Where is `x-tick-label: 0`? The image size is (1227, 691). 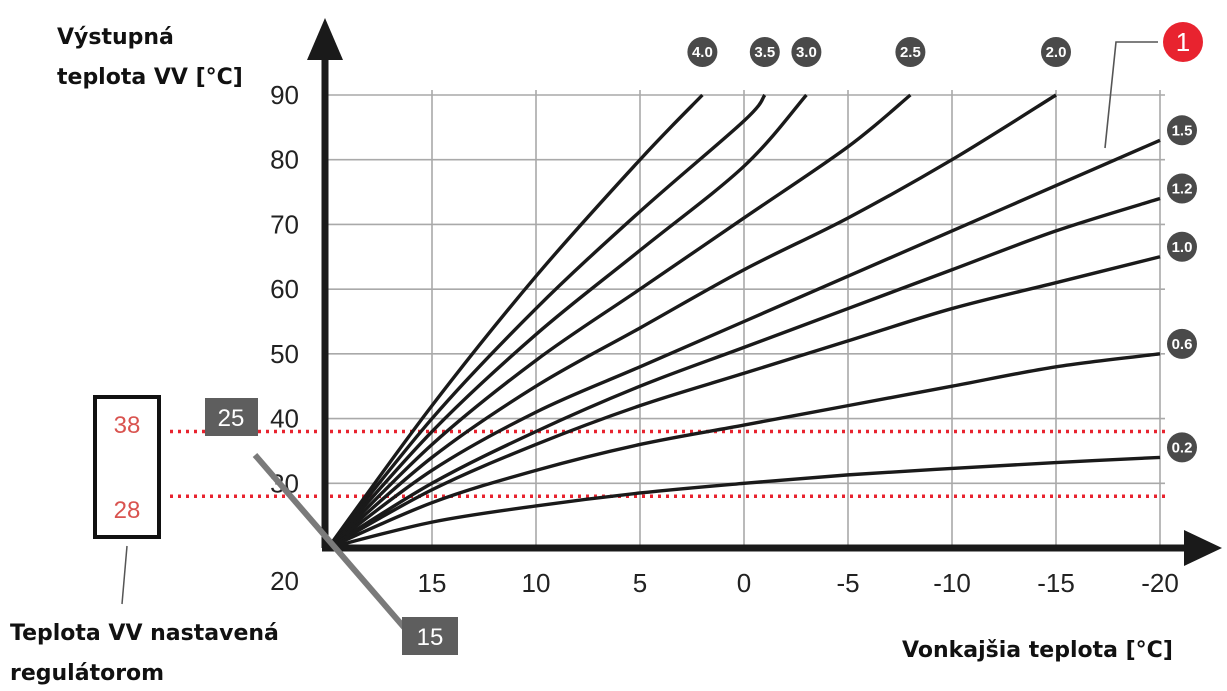
x-tick-label: 0 is located at coordinates (744, 583).